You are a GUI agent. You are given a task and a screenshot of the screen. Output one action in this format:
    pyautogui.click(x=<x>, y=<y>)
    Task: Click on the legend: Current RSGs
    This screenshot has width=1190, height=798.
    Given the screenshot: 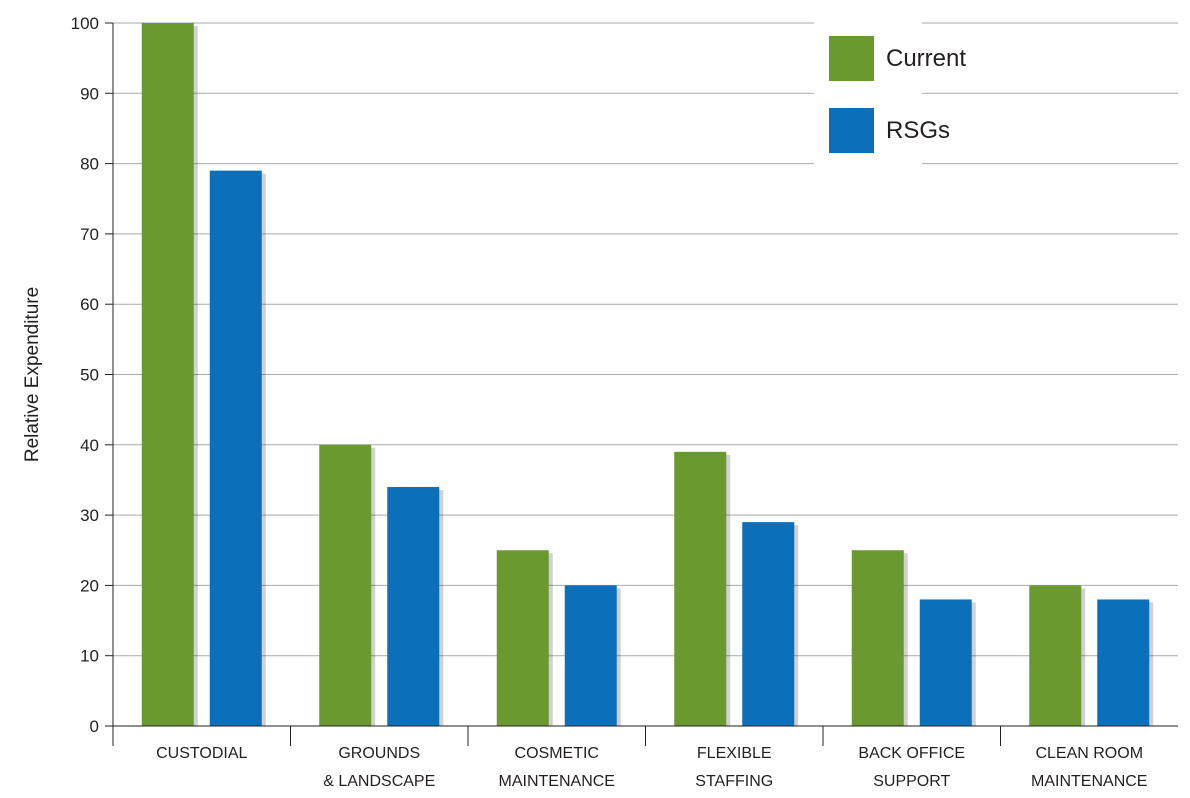 What is the action you would take?
    pyautogui.click(x=890, y=87)
    